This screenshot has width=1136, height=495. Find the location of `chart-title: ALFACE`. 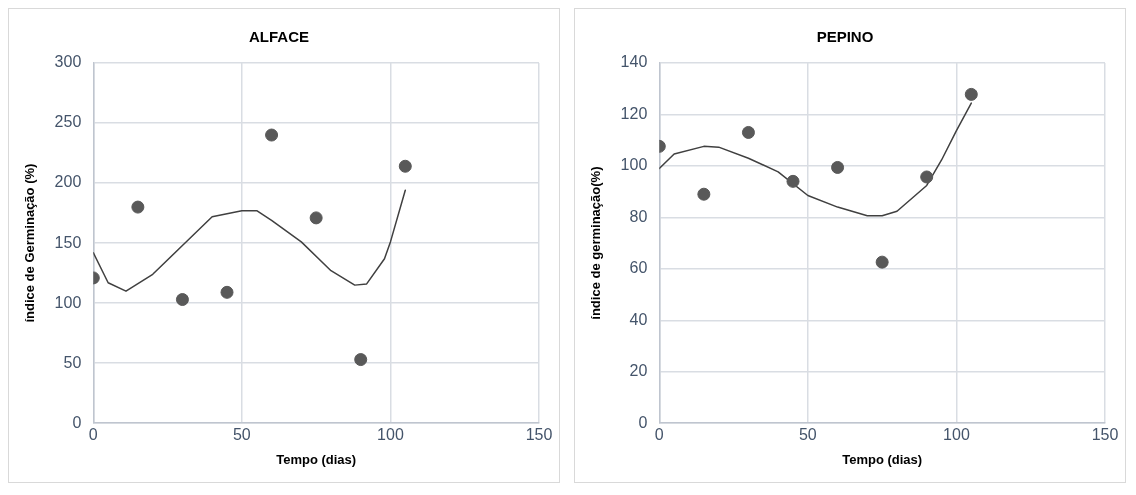

chart-title: ALFACE is located at coordinates (279, 37).